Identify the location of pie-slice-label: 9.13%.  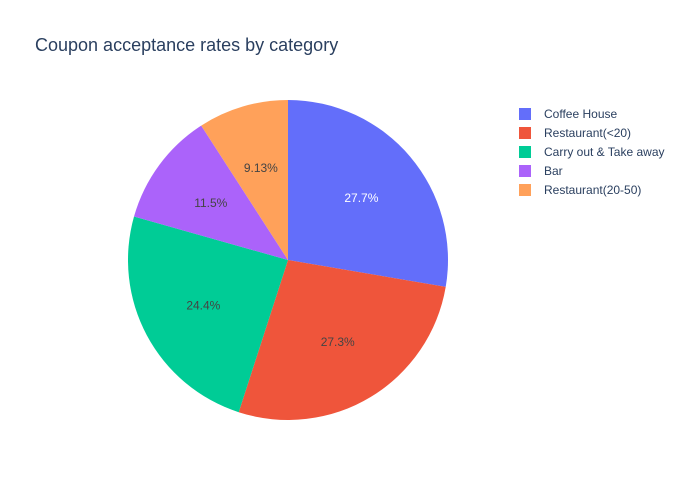
(261, 168).